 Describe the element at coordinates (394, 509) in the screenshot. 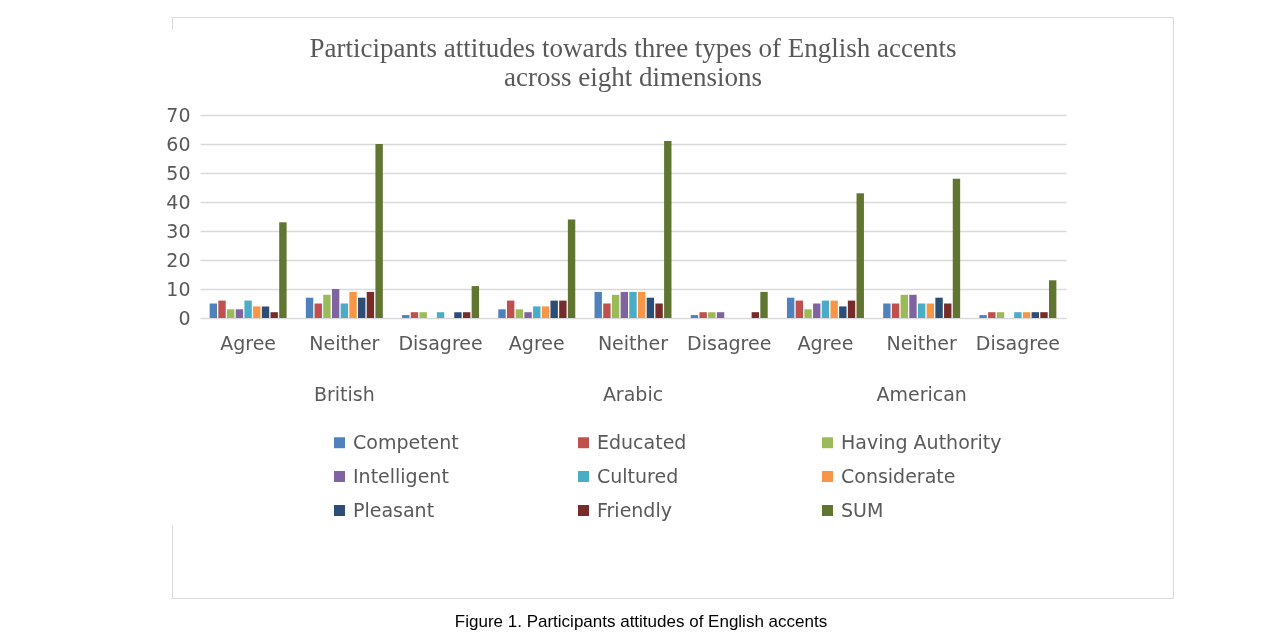

I see `legend-label: Pleasant` at that location.